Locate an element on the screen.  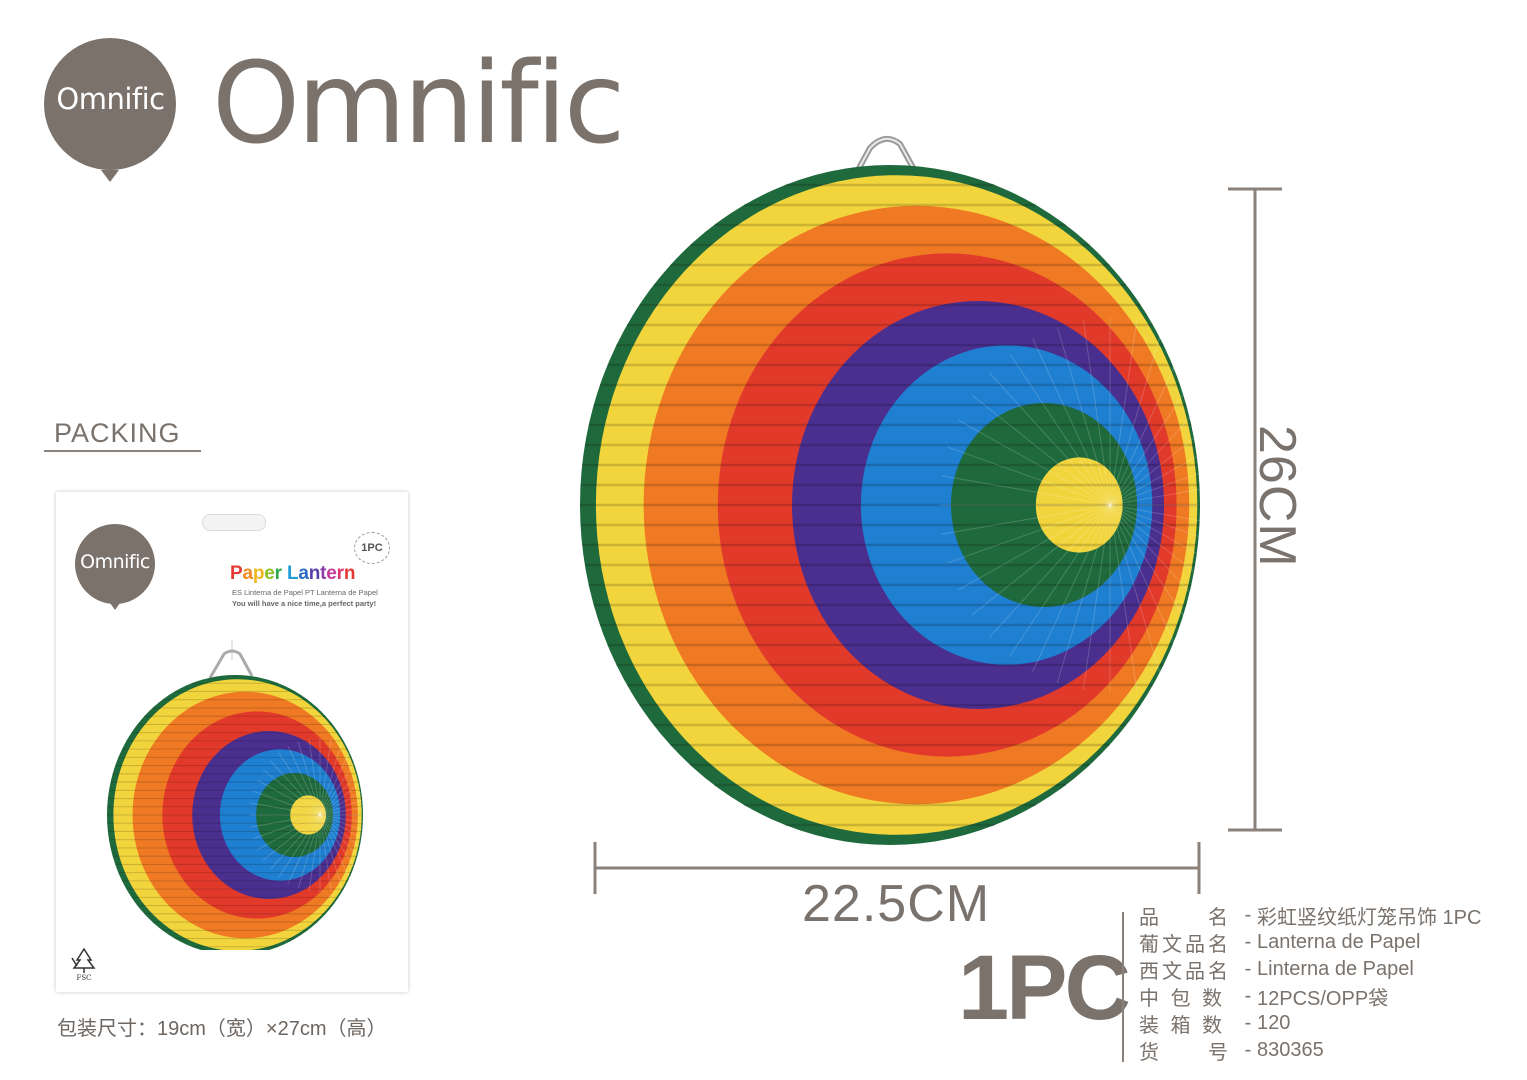
packing-underline is located at coordinates (122, 451).